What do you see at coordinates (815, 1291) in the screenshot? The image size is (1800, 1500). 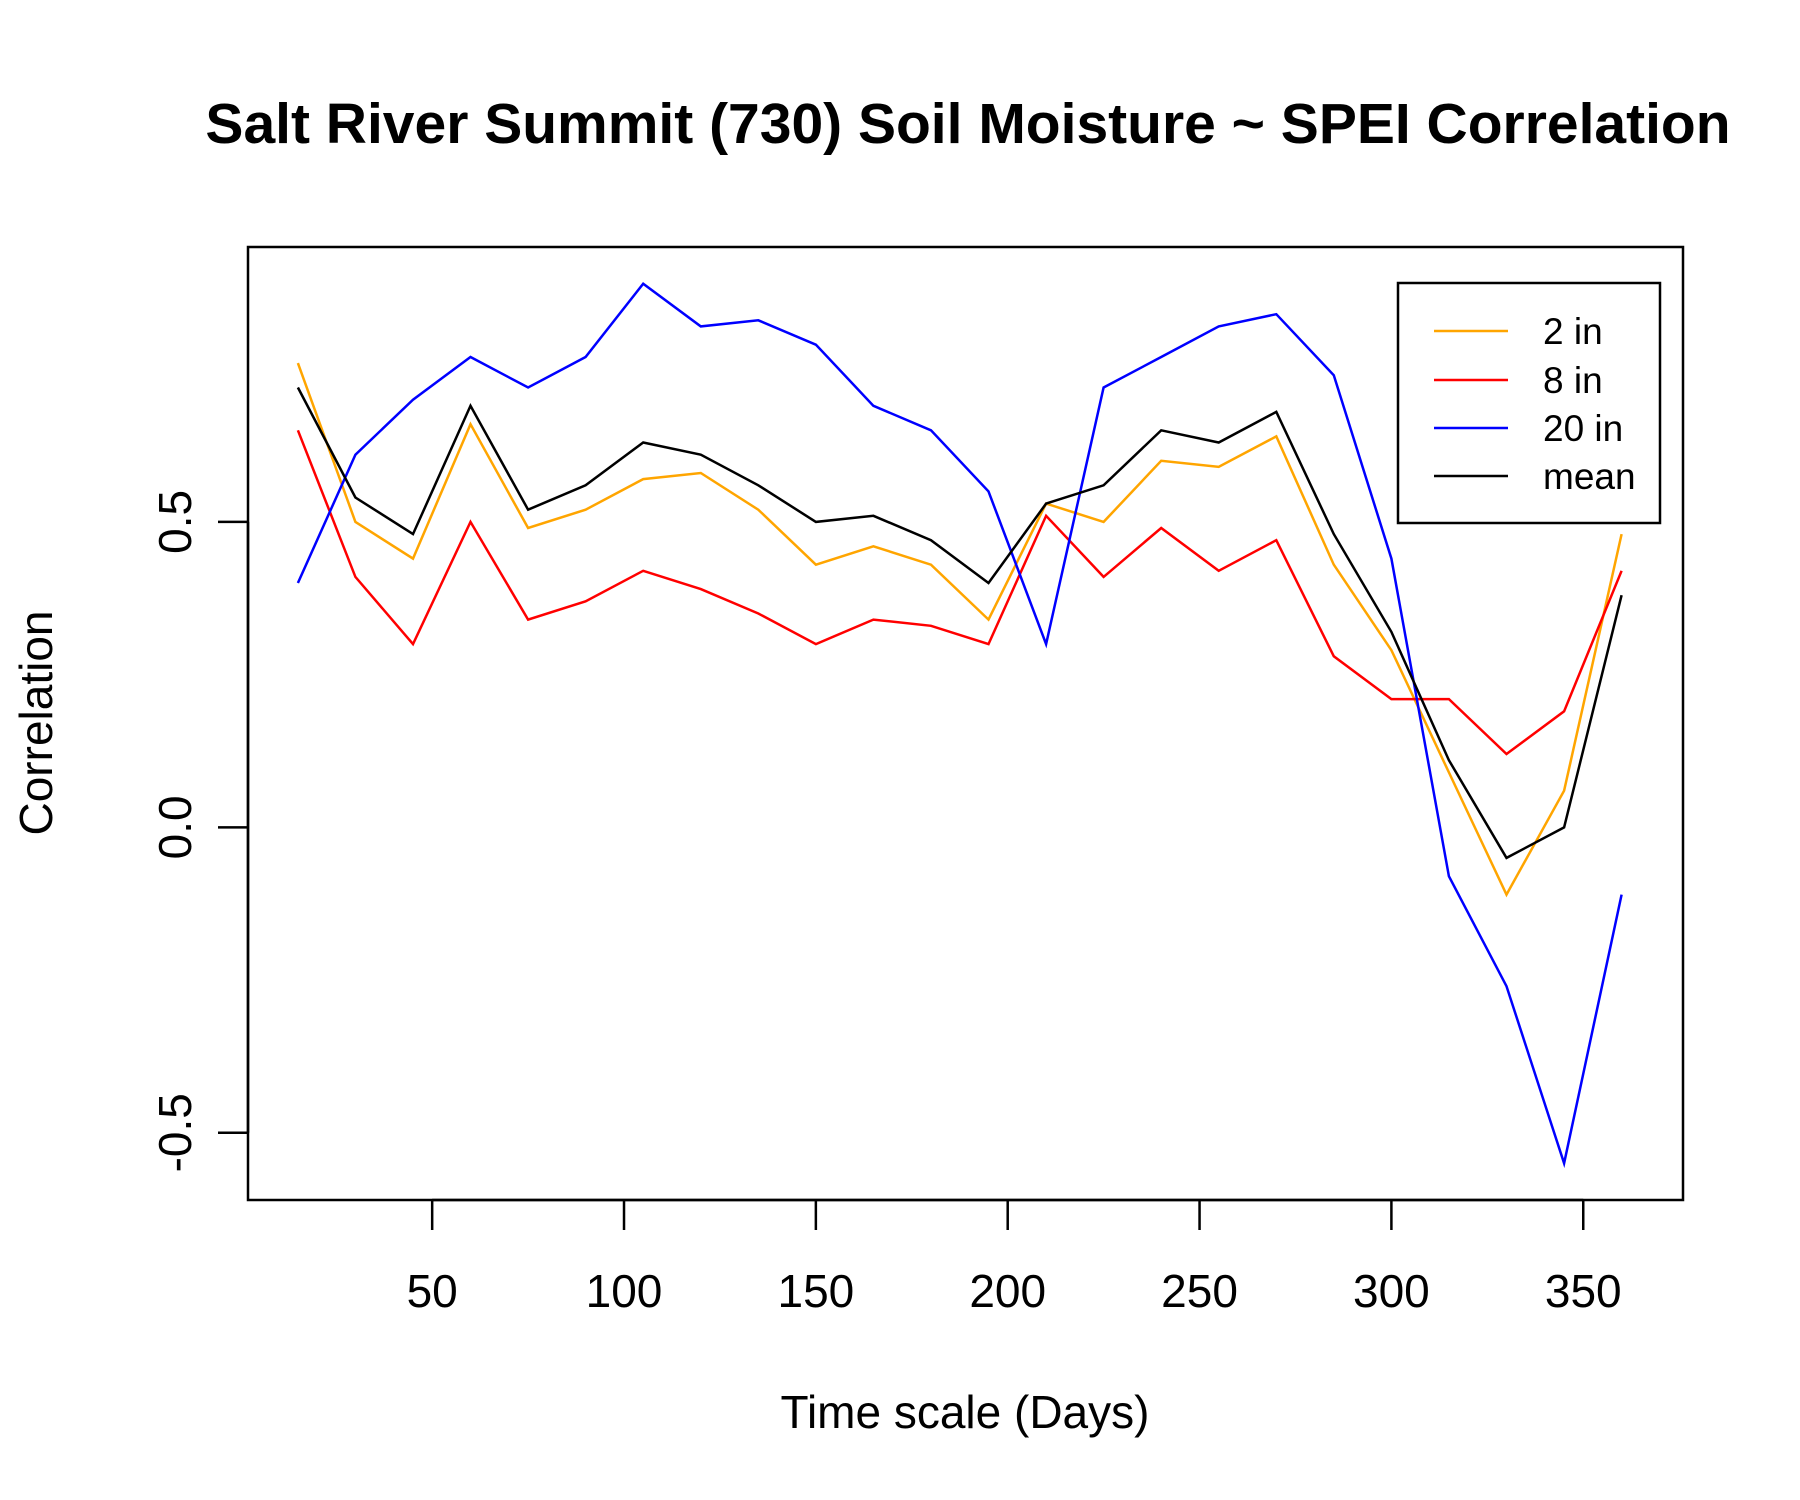 I see `x-tick-label: 150` at bounding box center [815, 1291].